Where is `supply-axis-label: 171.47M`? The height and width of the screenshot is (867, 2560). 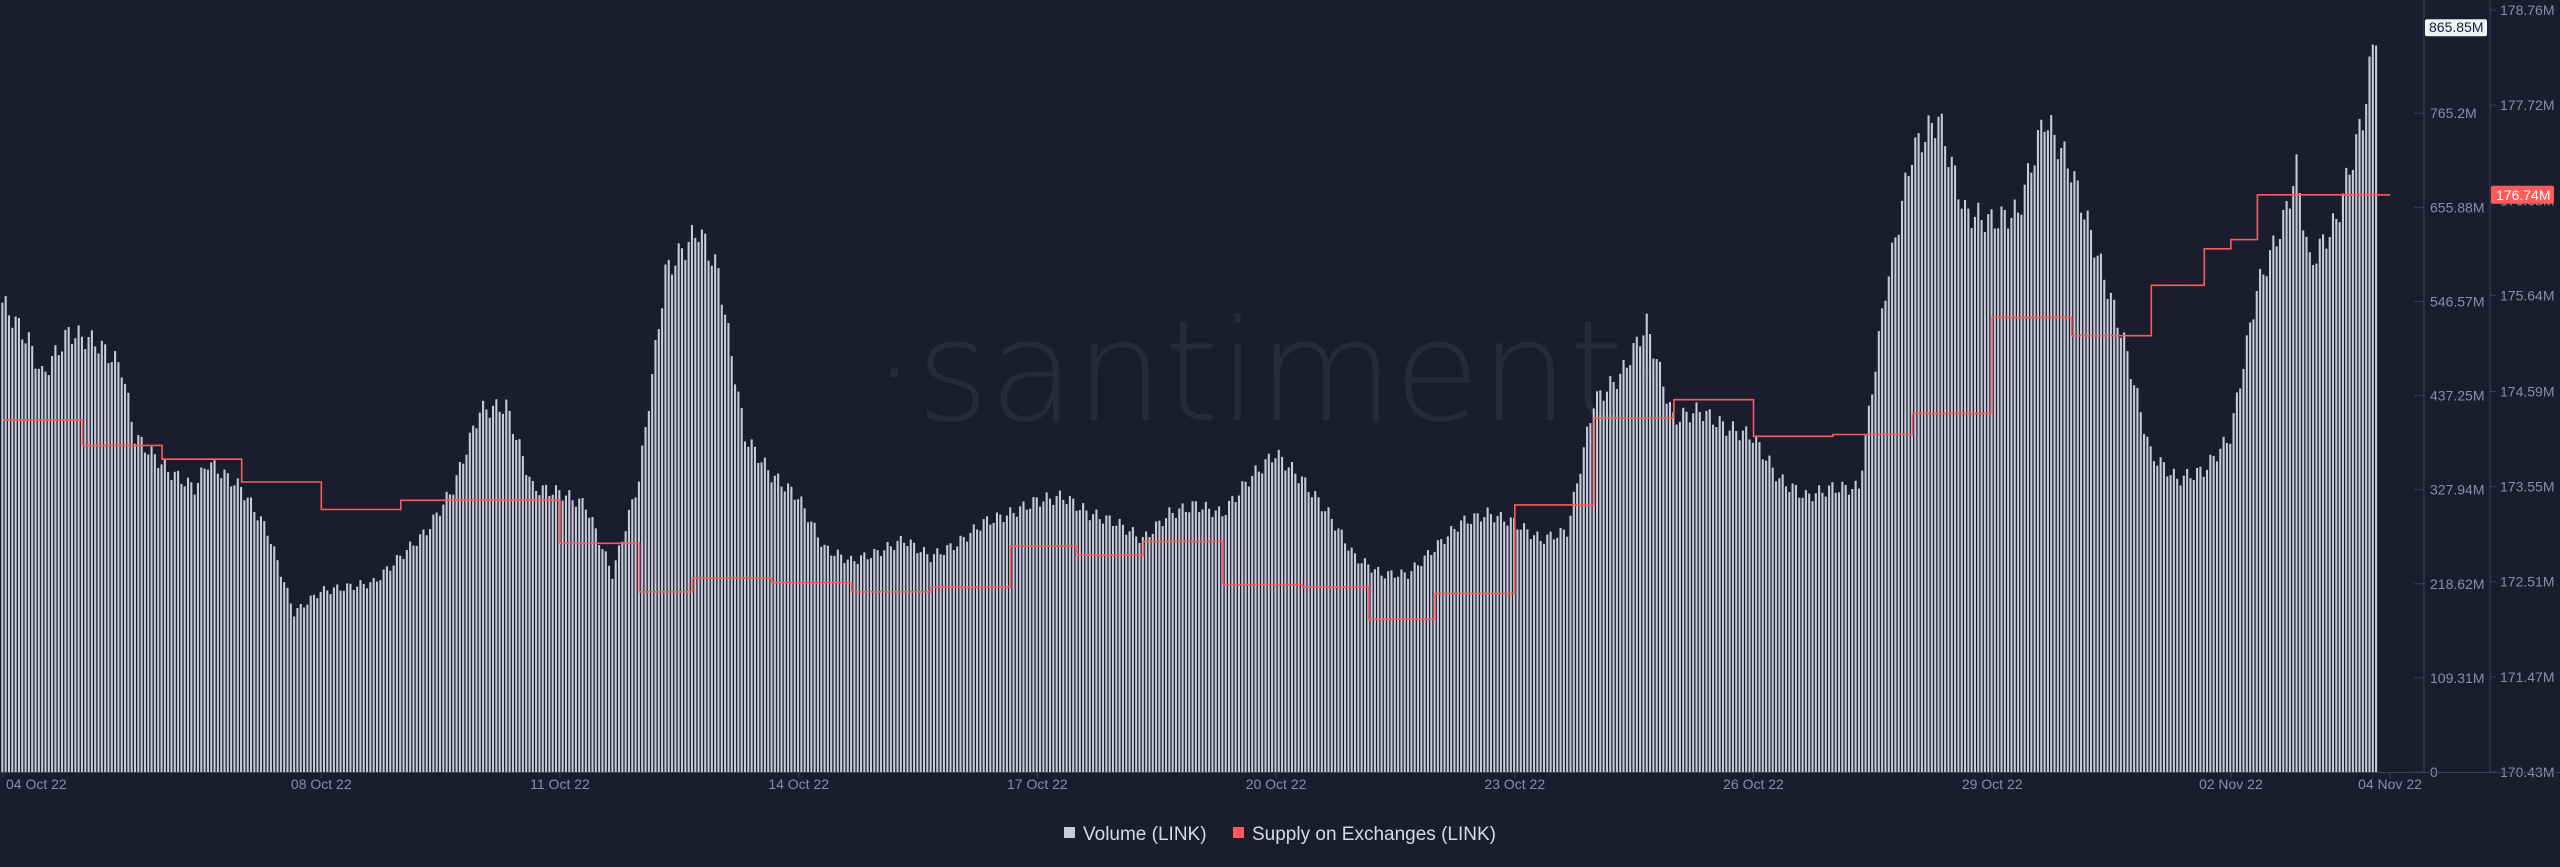 supply-axis-label: 171.47M is located at coordinates (2527, 677).